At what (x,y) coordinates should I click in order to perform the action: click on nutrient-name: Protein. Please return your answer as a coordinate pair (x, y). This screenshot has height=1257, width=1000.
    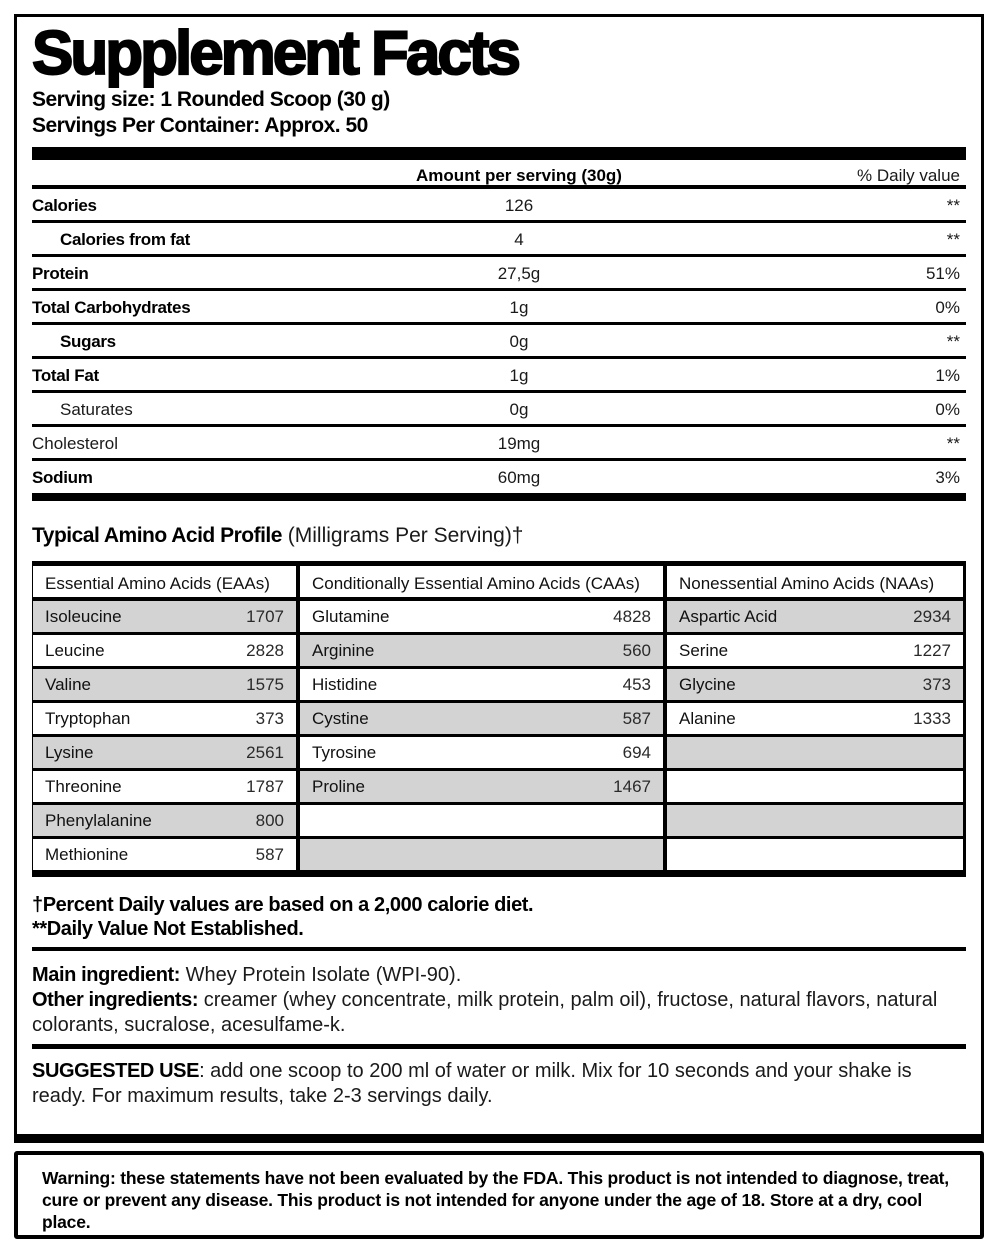
    Looking at the image, I should click on (60, 273).